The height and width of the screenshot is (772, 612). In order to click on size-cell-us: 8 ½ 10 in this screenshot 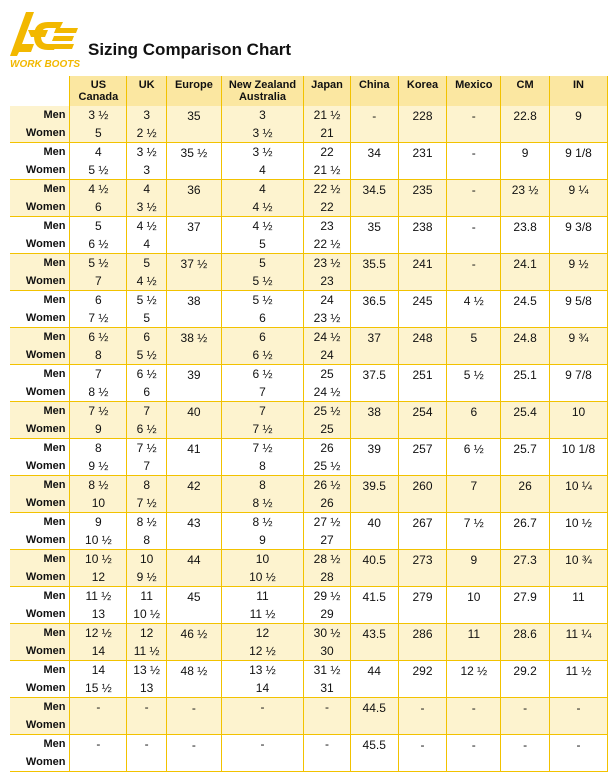, I will do `click(98, 494)`.